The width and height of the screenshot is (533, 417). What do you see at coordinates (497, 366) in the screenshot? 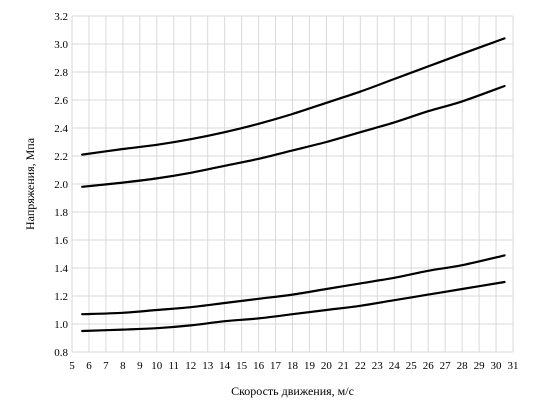
I see `x-tick-label: 30` at bounding box center [497, 366].